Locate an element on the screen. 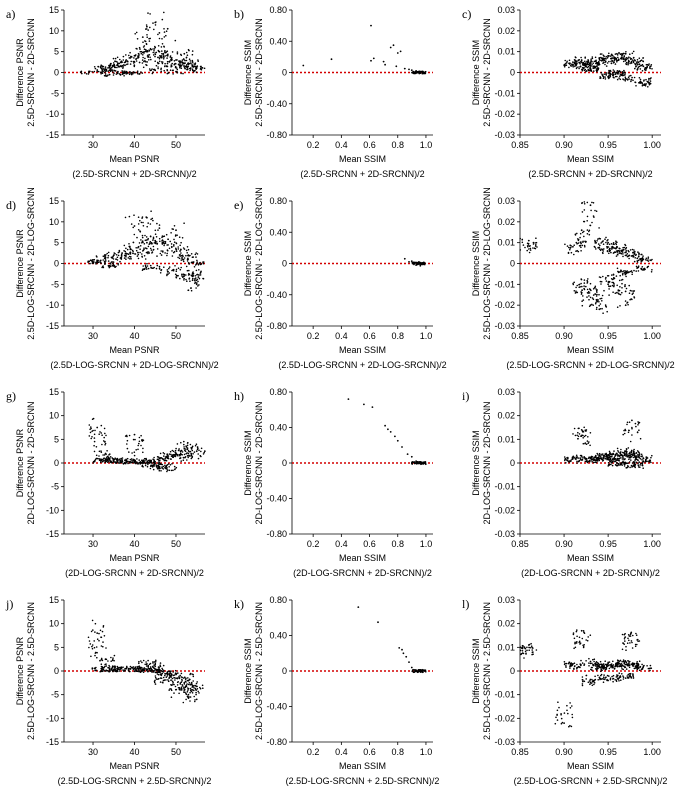 Image resolution: width=685 pixels, height=798 pixels. y-tick-label: 0.80 is located at coordinates (278, 600).